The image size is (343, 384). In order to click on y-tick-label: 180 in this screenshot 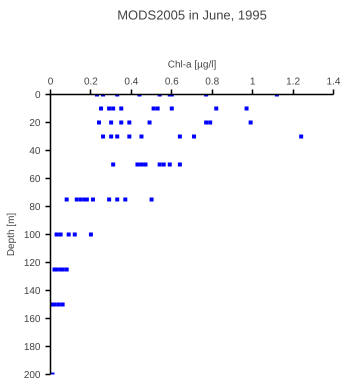, I will do `click(32, 347)`.